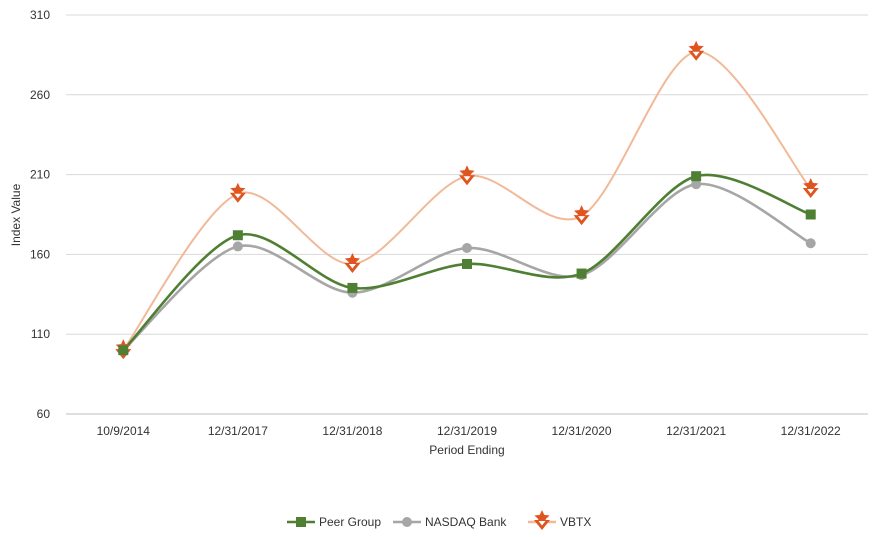 This screenshot has width=885, height=537. I want to click on legend-item: NASDAQ Bank, so click(450, 522).